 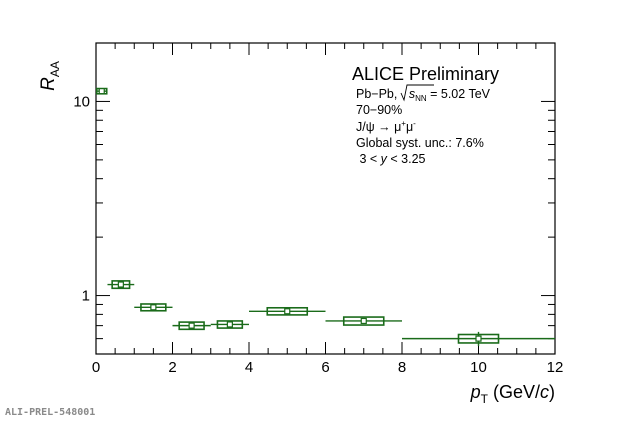 I want to click on annotation-global-syst: Global syst. unc.: 7.6%, so click(x=420, y=143).